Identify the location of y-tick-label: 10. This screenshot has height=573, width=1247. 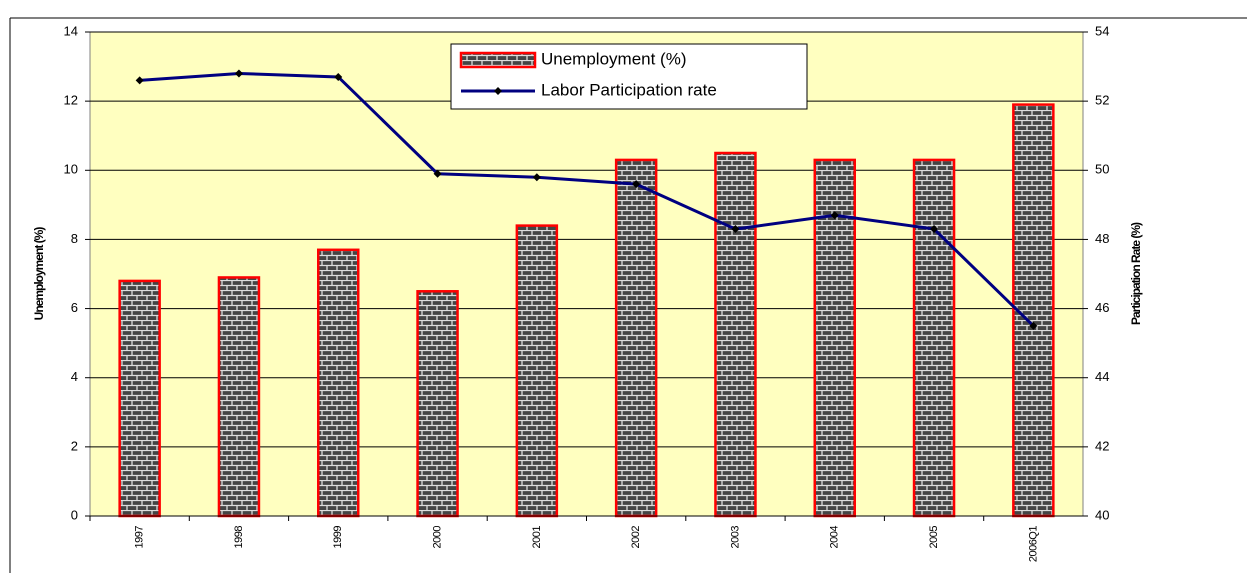
(71, 169).